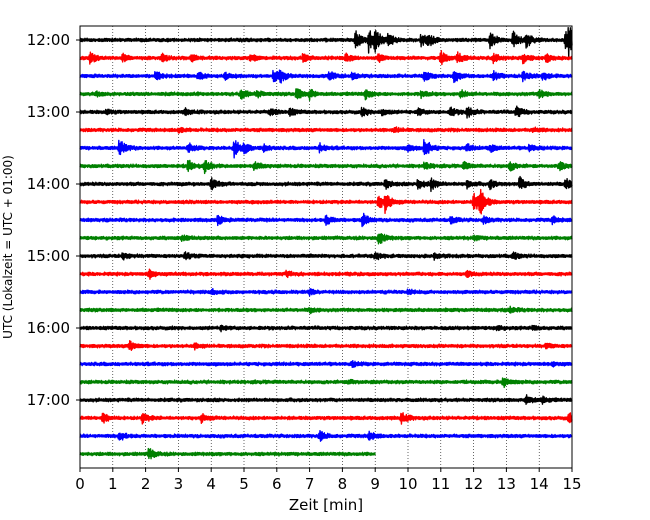  I want to click on x-tick-label: 5, so click(244, 484).